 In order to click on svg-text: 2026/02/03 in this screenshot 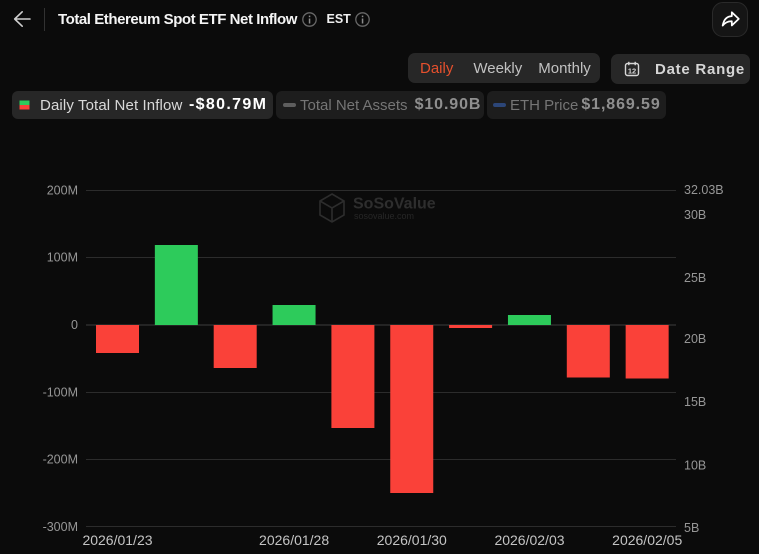, I will do `click(529, 540)`.